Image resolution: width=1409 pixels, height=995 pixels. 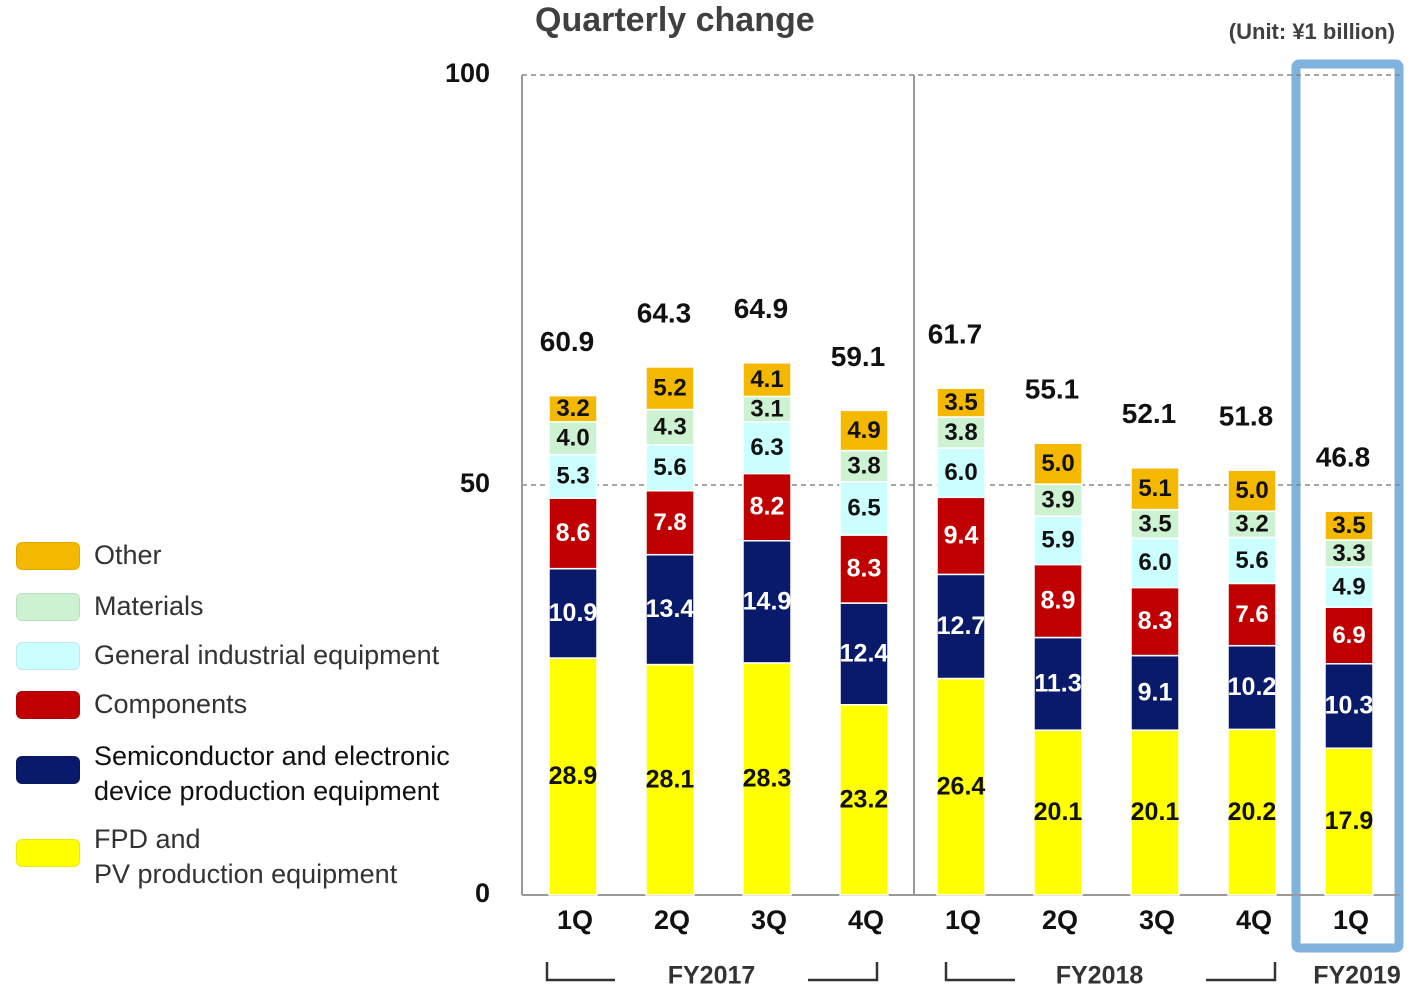 I want to click on y-tick-label: 50, so click(x=475, y=483).